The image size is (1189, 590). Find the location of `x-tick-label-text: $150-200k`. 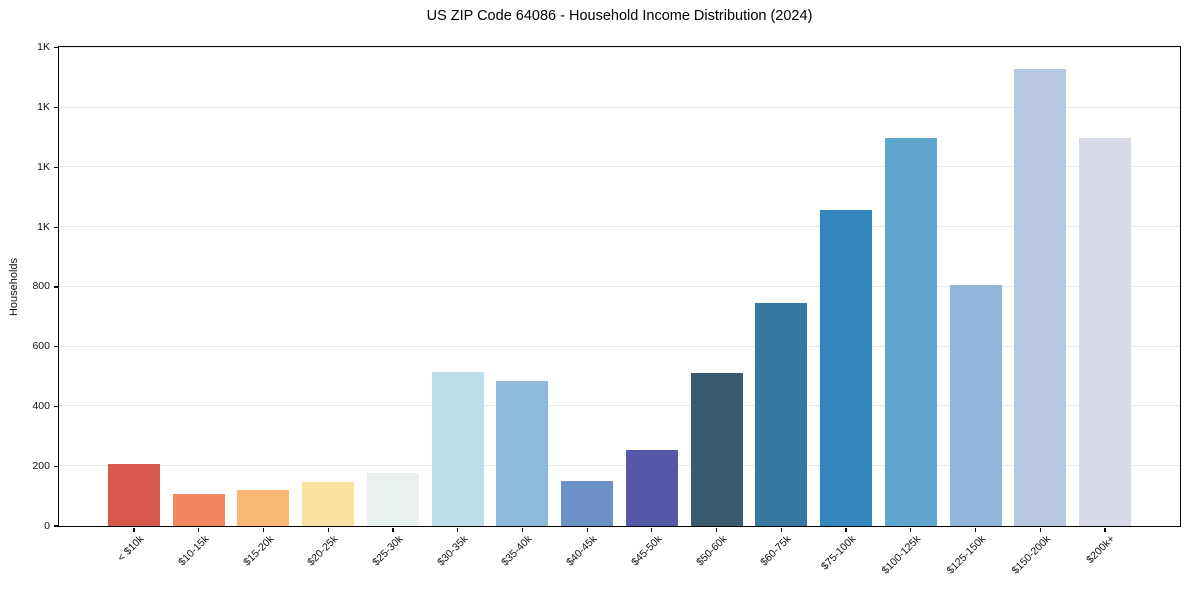

x-tick-label-text: $150-200k is located at coordinates (1031, 555).